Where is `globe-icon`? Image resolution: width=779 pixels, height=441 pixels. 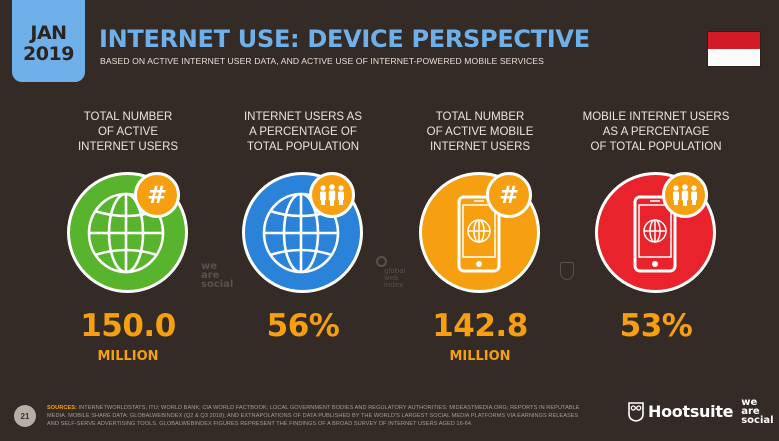
globe-icon is located at coordinates (301, 233).